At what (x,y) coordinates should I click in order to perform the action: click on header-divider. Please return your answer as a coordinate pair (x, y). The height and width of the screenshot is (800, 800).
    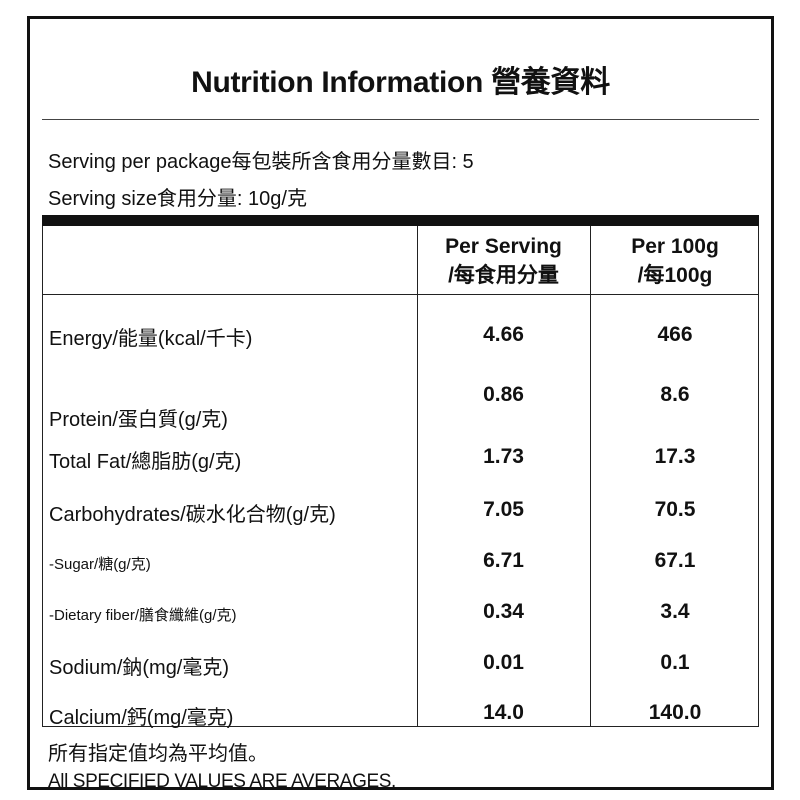
    Looking at the image, I should click on (400, 294).